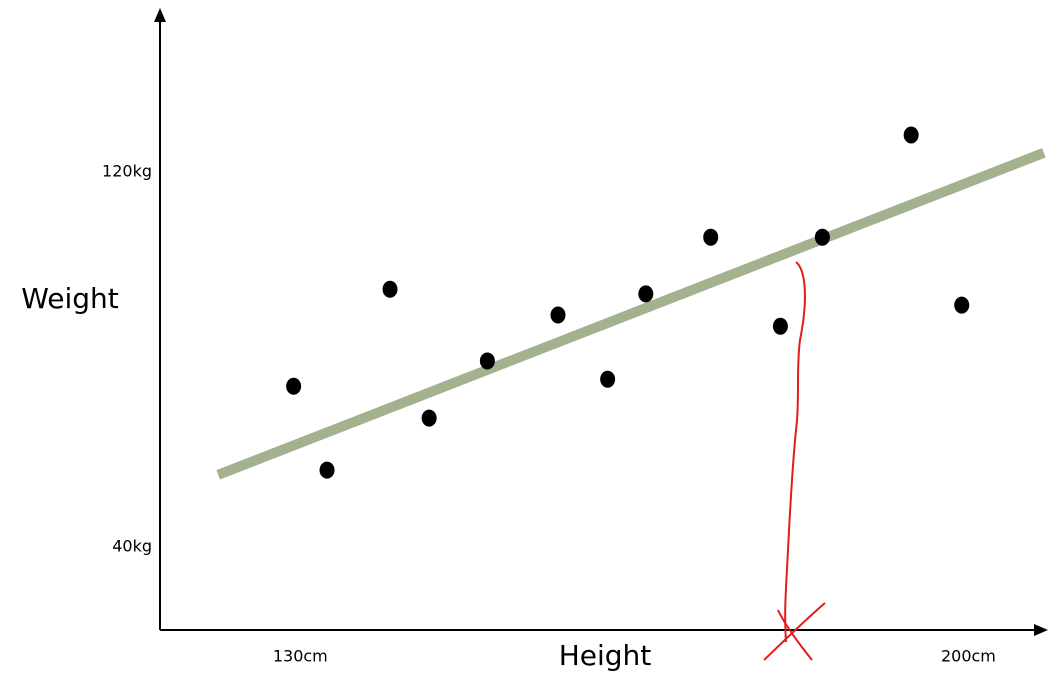 The width and height of the screenshot is (1048, 675). What do you see at coordinates (160, 15) in the screenshot?
I see `y-axis-arrow` at bounding box center [160, 15].